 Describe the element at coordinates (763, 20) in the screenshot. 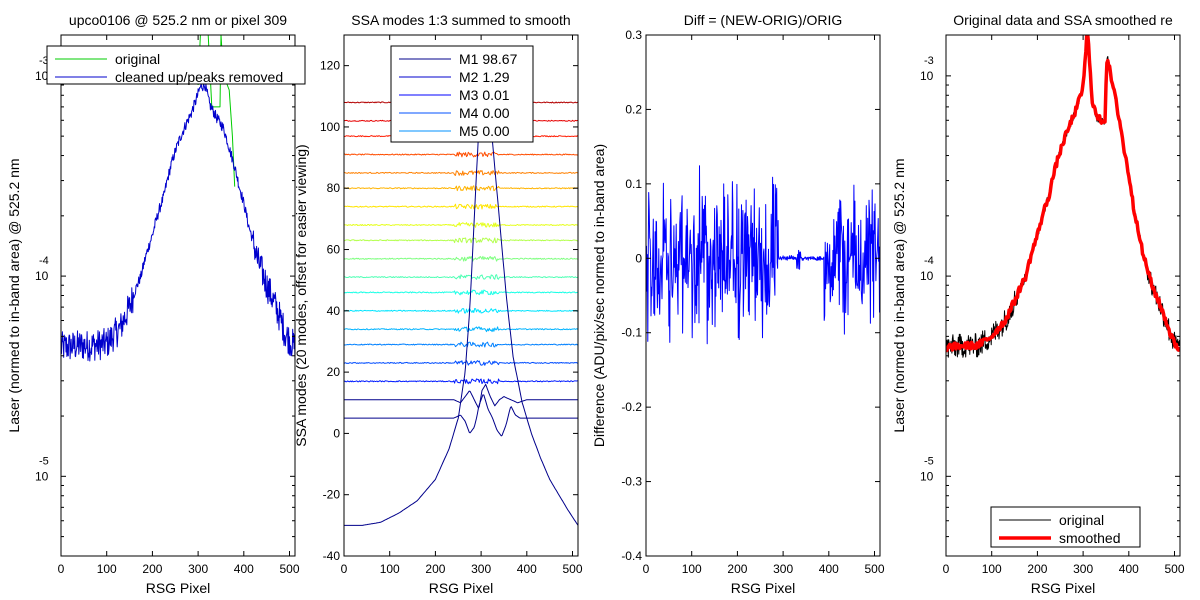

I see `chart-title: Diff = (NEW-ORIG)/ORIG` at that location.